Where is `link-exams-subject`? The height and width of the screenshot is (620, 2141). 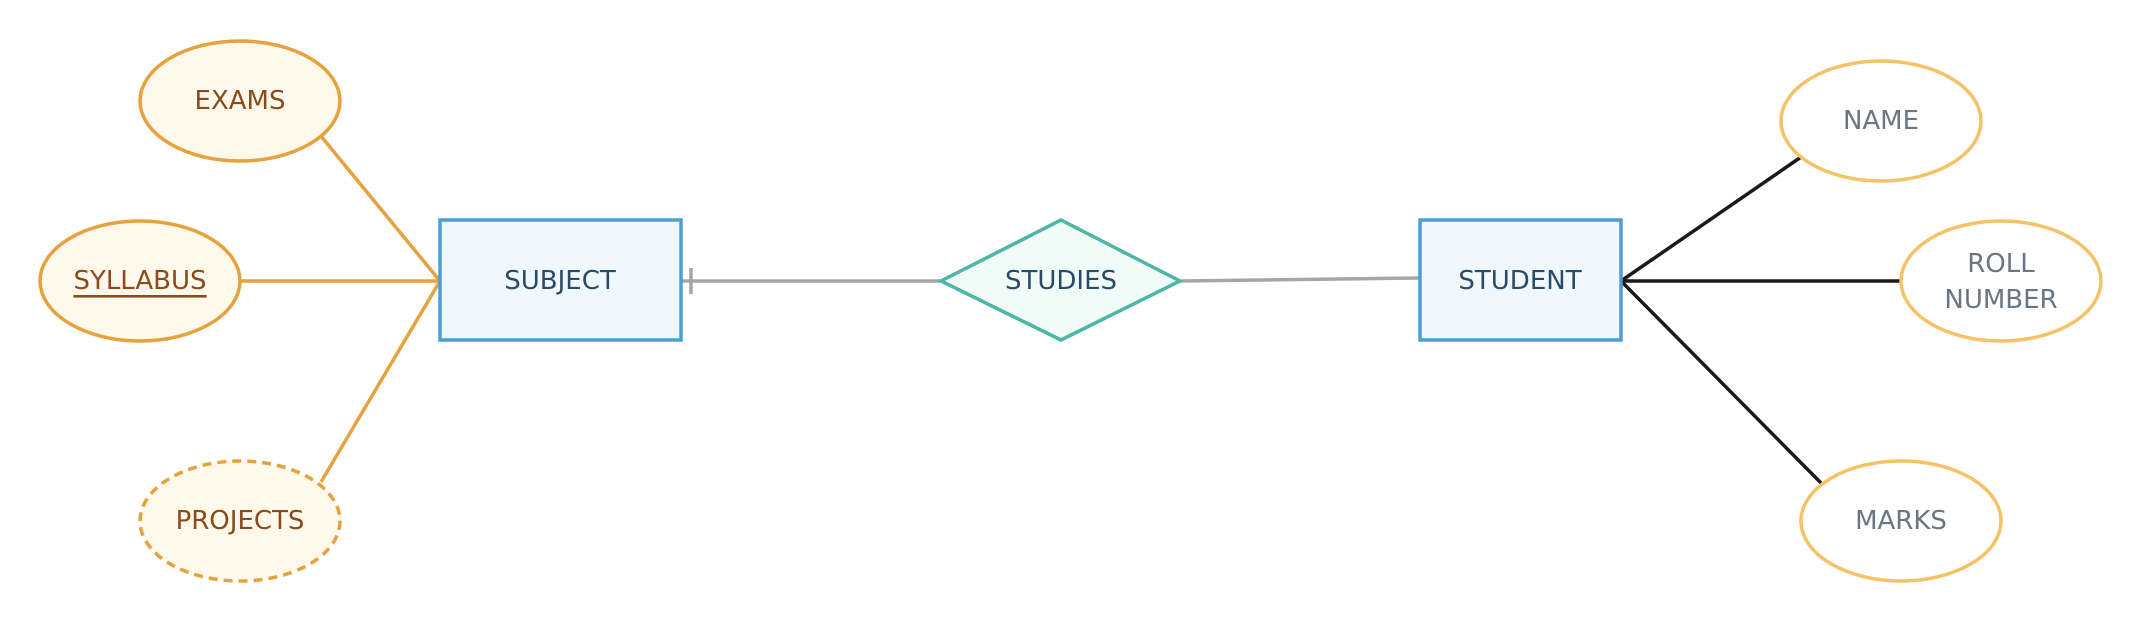
link-exams-subject is located at coordinates (380, 208).